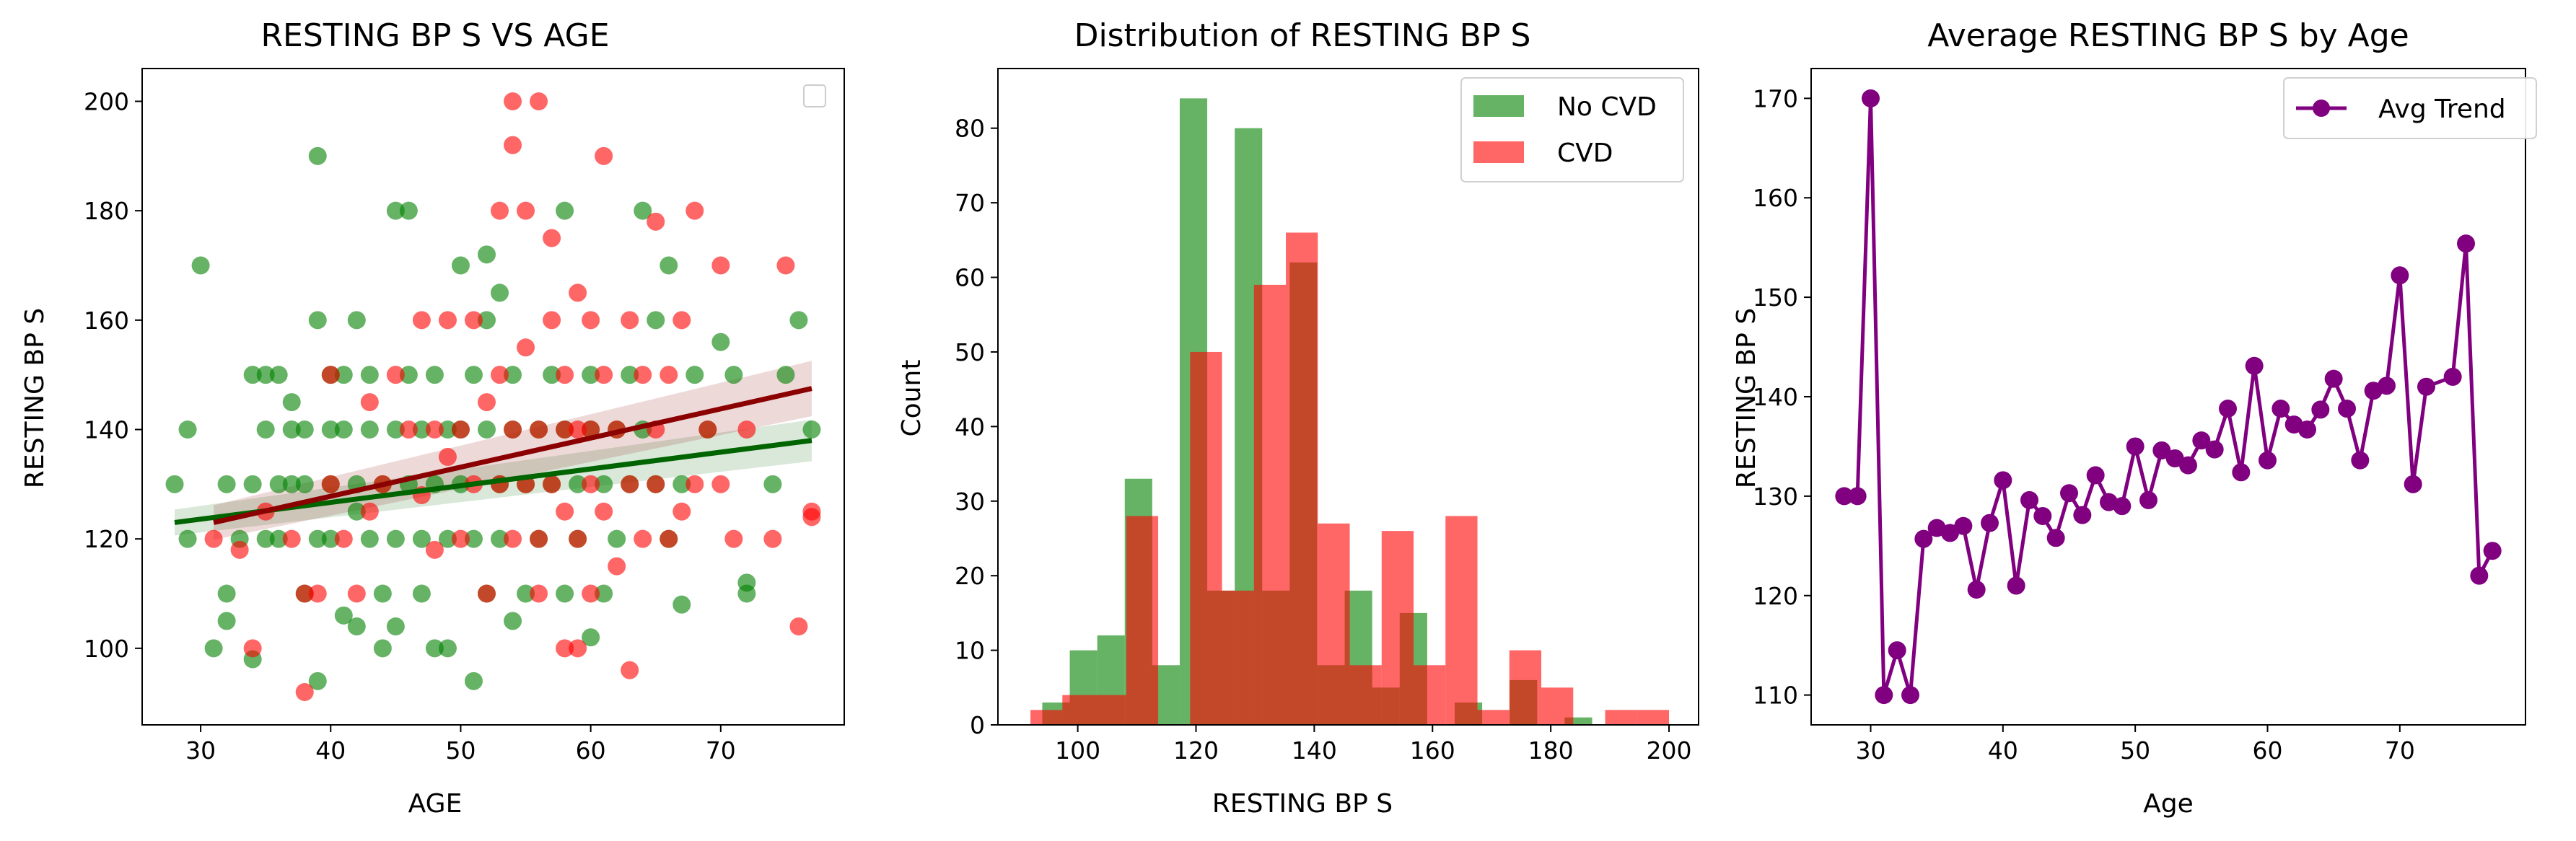  Describe the element at coordinates (970, 352) in the screenshot. I see `y-tick-label: 50` at that location.